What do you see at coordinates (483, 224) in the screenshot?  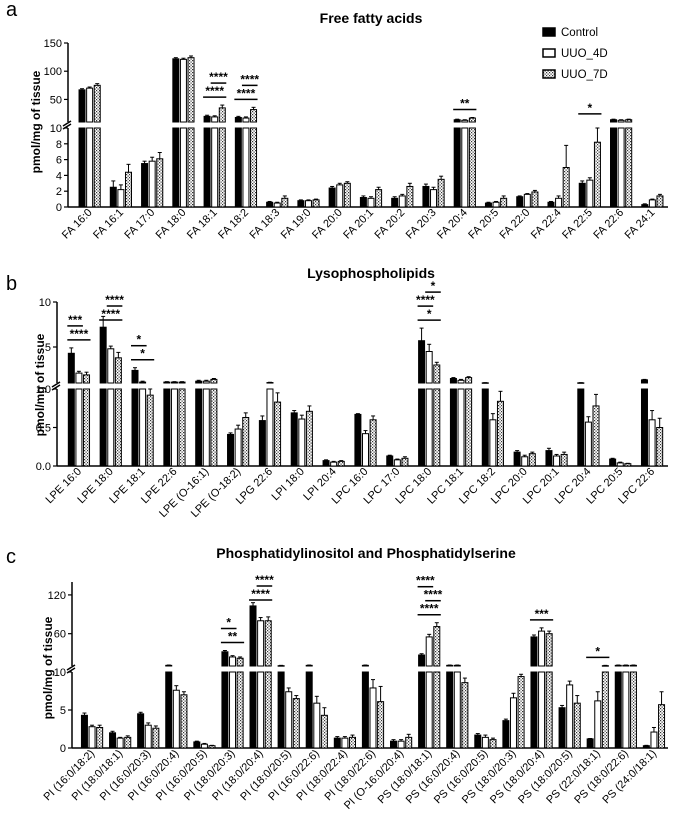 I see `x-tick-label: FA 20:5` at bounding box center [483, 224].